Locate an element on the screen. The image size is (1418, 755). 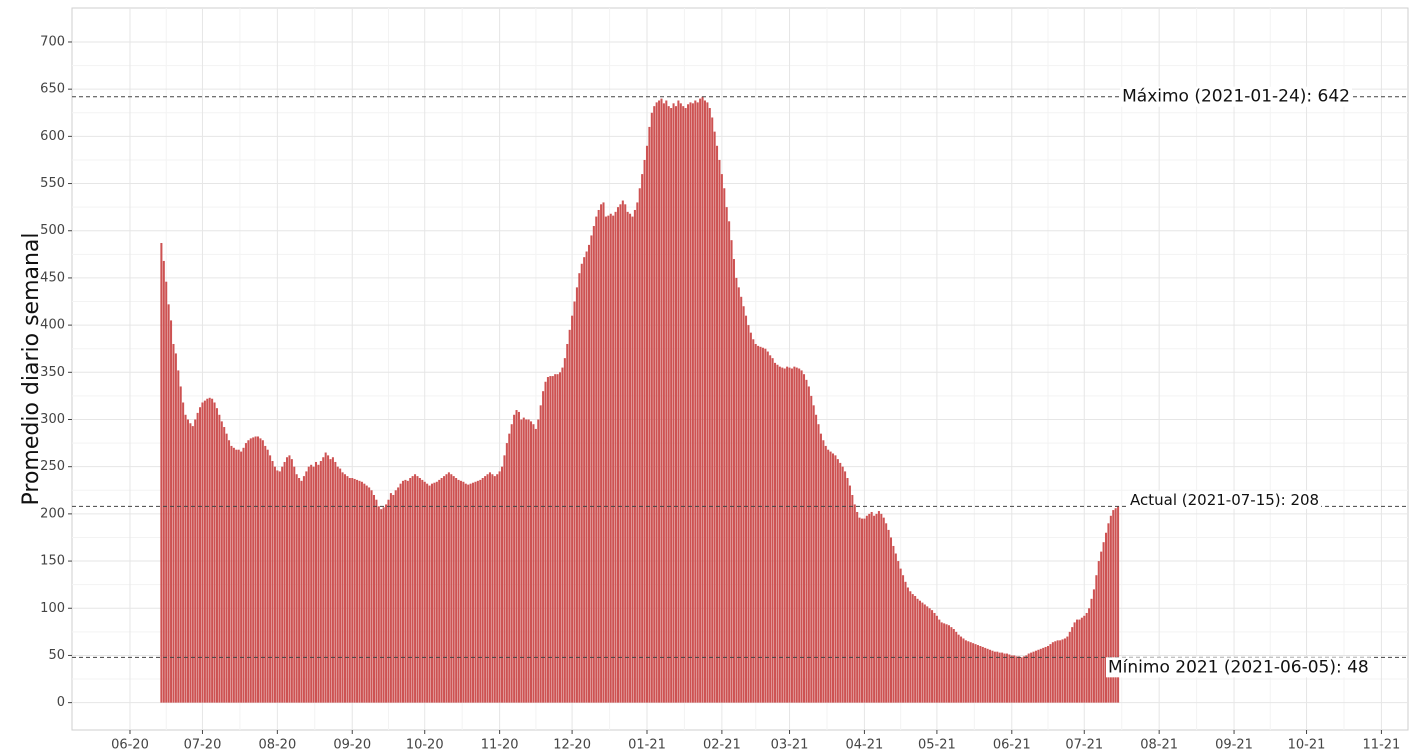
x-tick-label: 09-20 is located at coordinates (352, 745).